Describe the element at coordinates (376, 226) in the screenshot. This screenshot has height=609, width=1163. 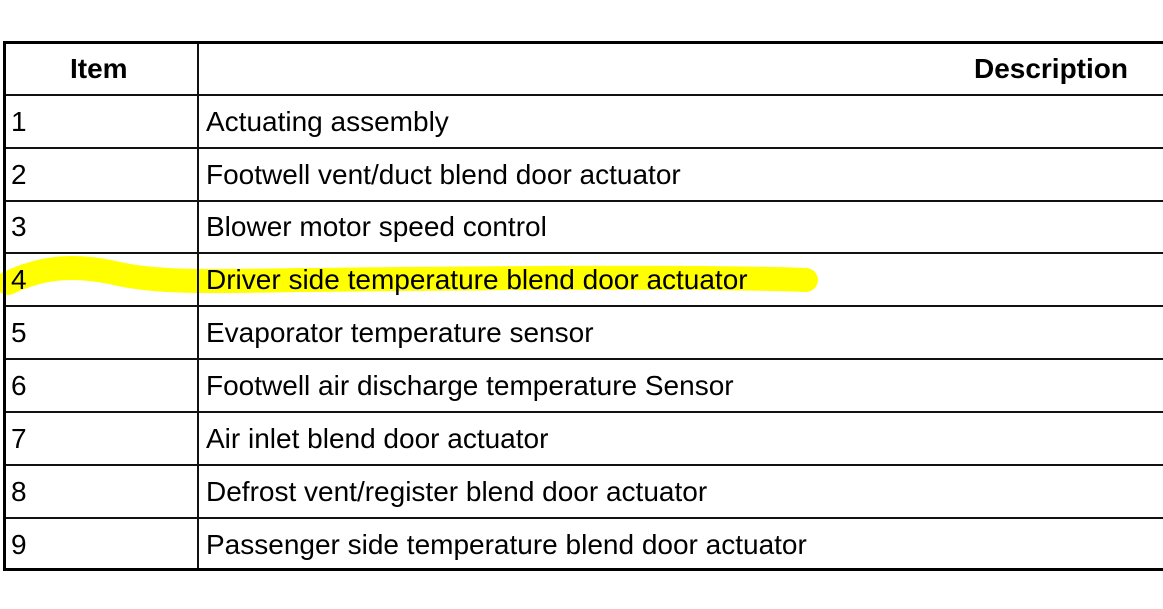
I see `item-description: Blower motor speed control` at that location.